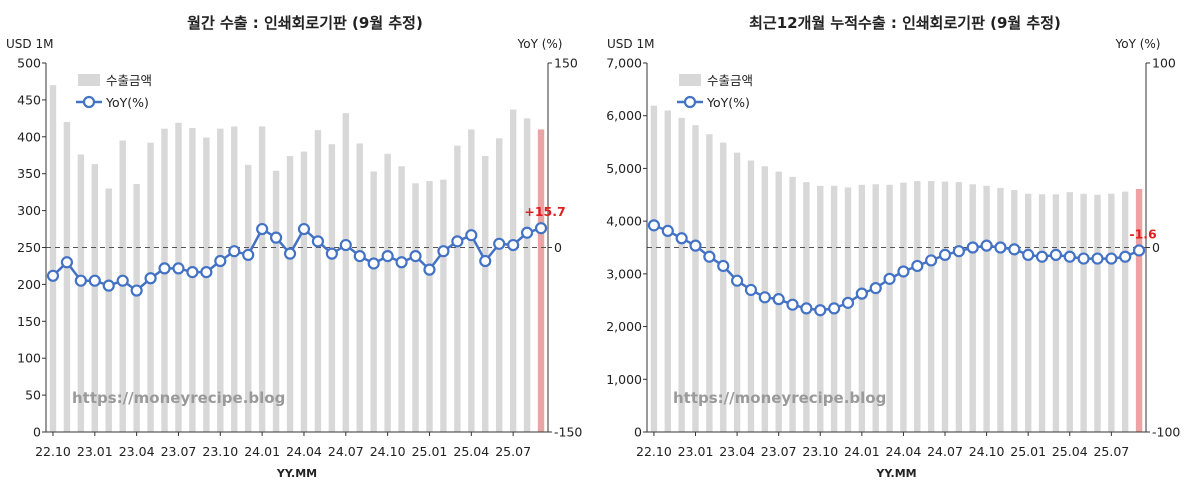 The width and height of the screenshot is (1200, 499). Describe the element at coordinates (305, 23) in the screenshot. I see `chart-title: 월간 수출 : 인쇄회로기판 (9월 추정)` at that location.